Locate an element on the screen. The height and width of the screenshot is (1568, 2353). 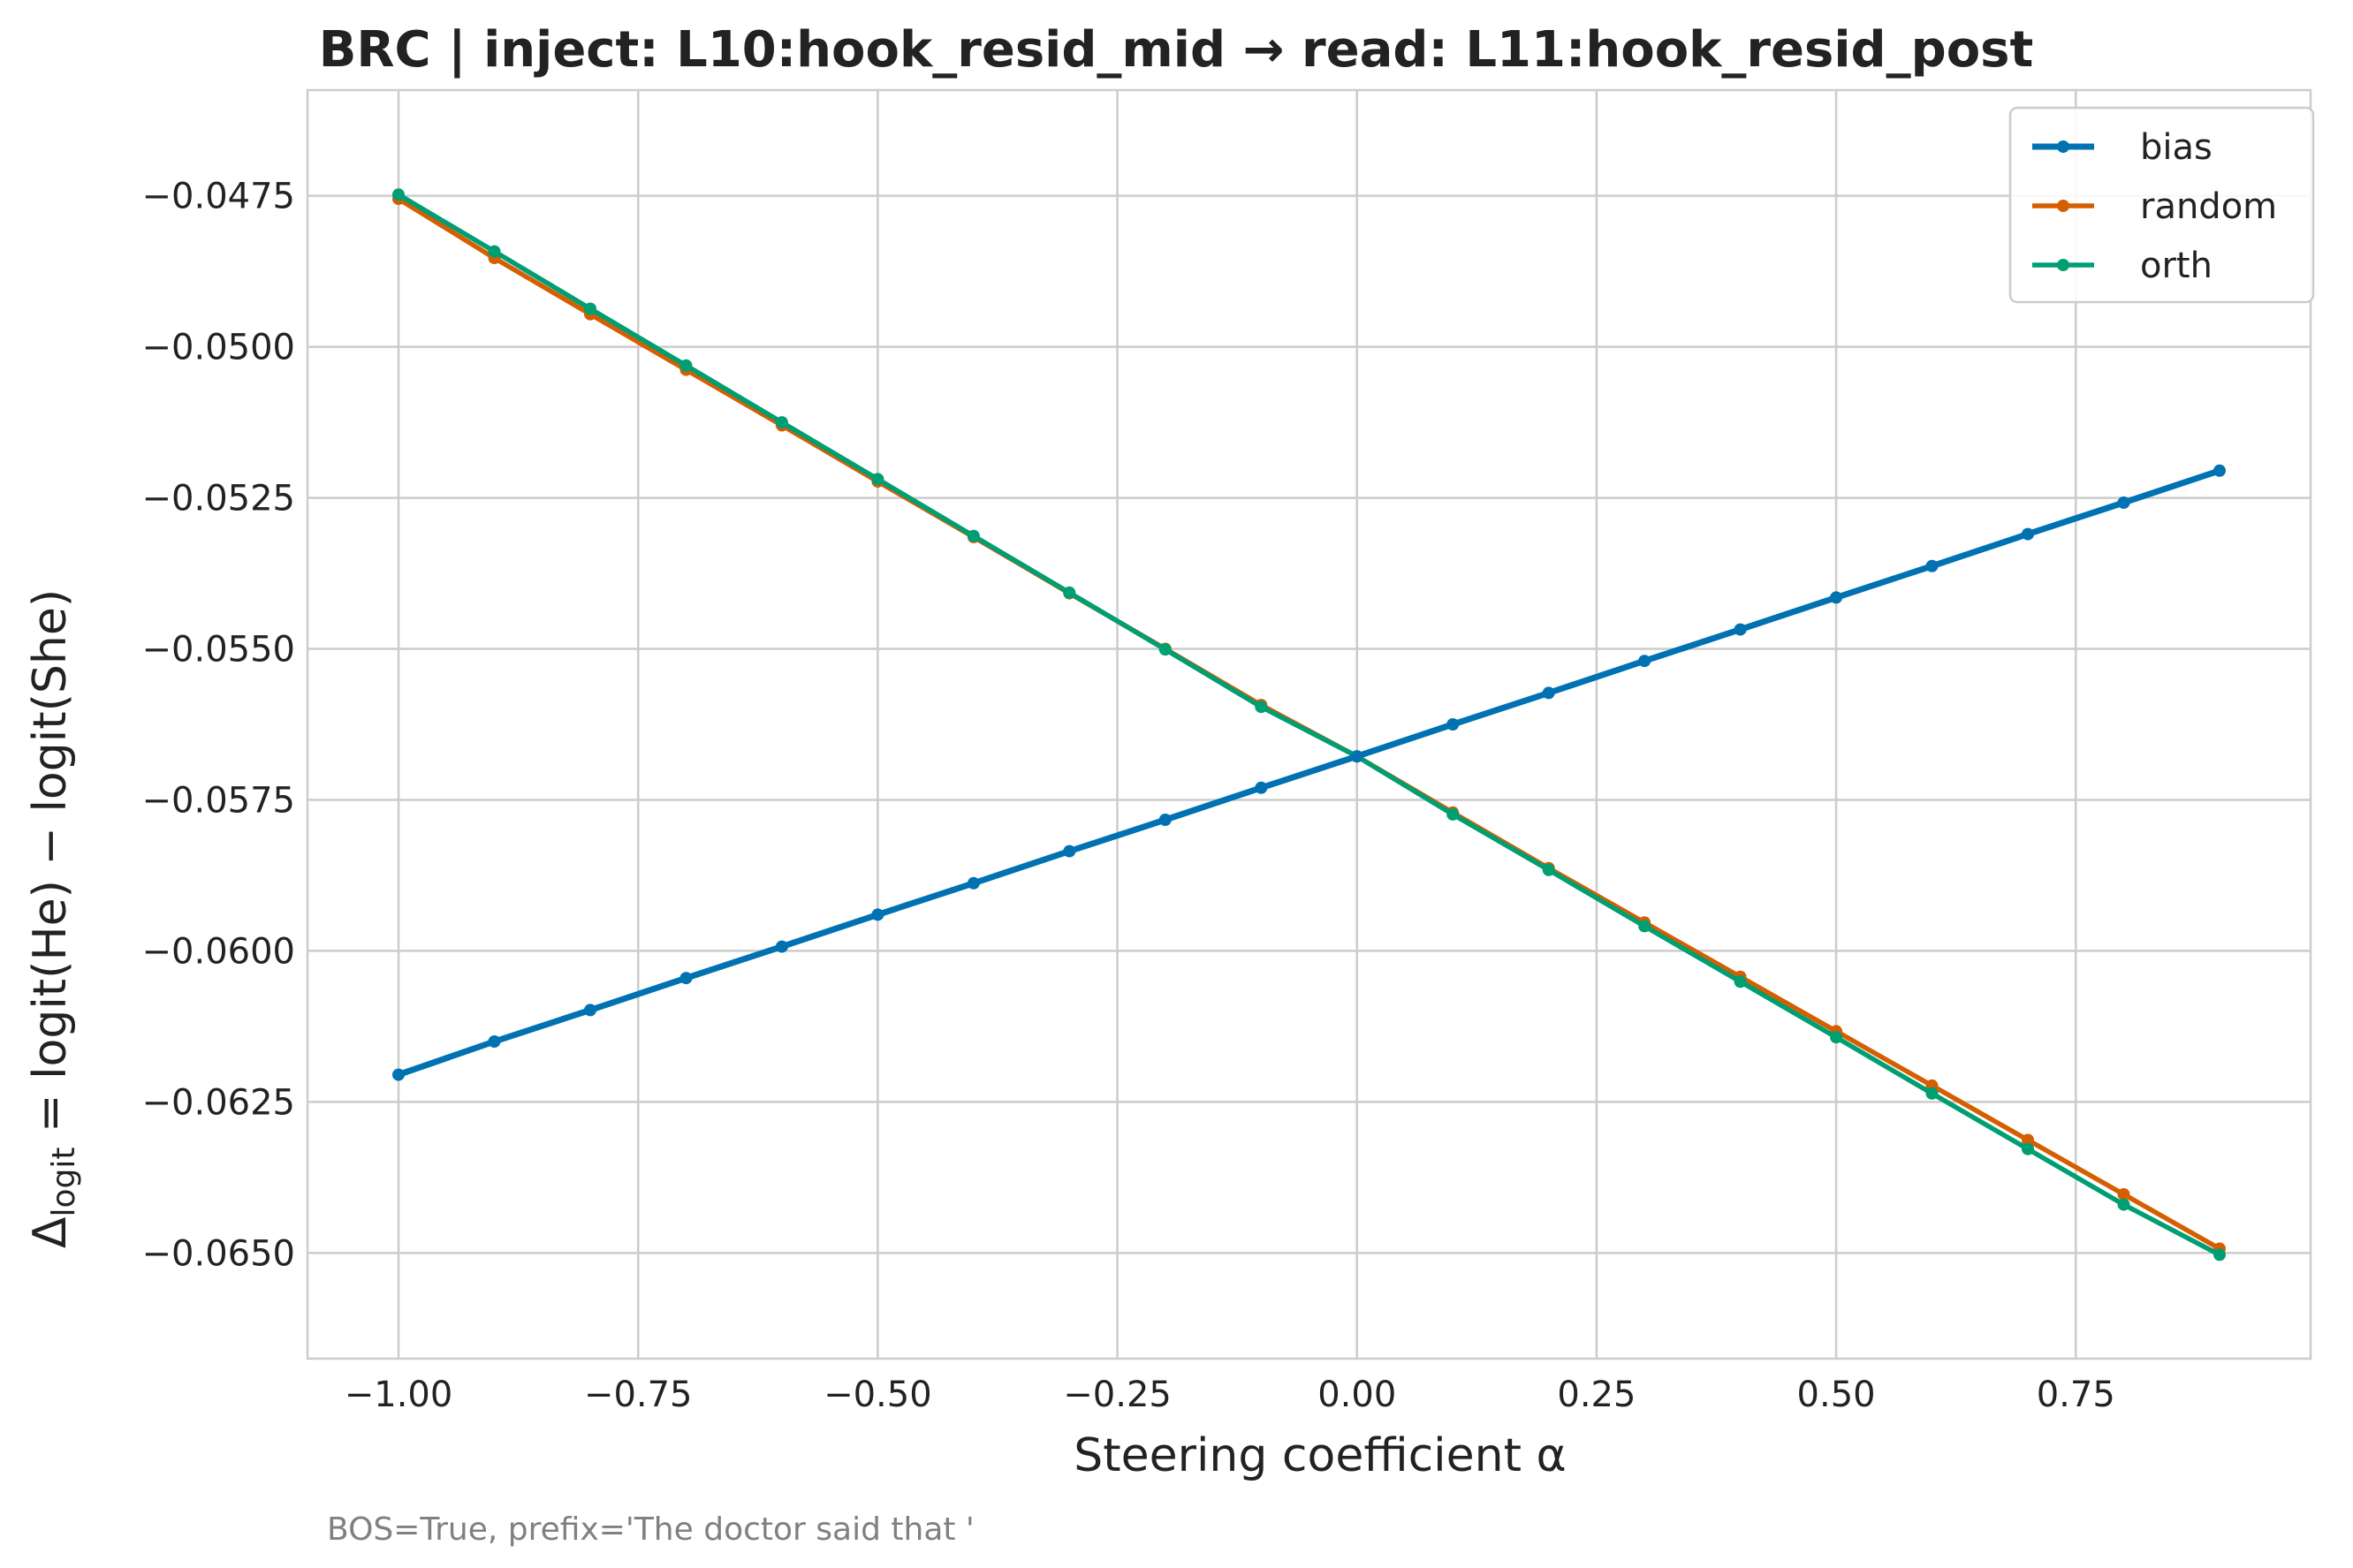
legend-box is located at coordinates (2161, 205).